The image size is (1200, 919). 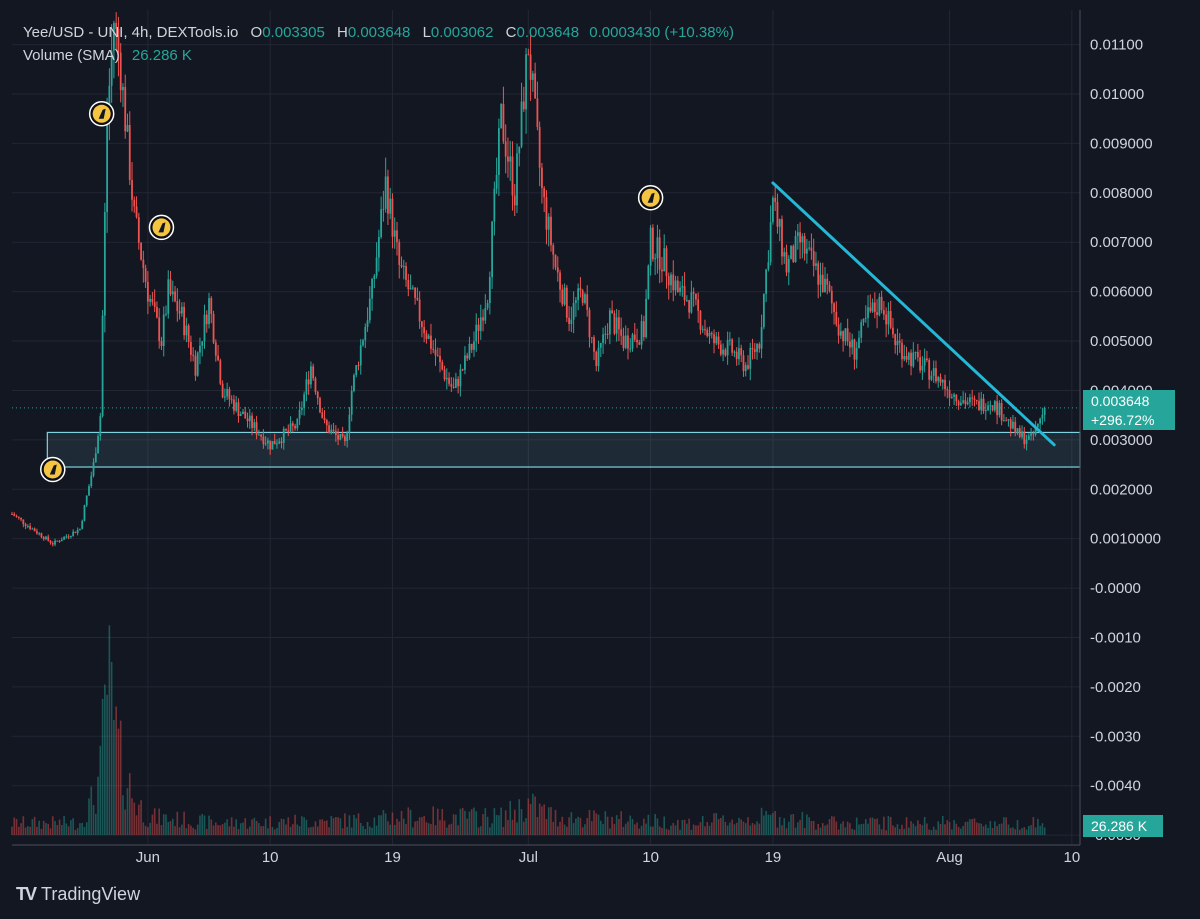 What do you see at coordinates (1123, 420) in the screenshot?
I see `change-percent: +296.72%` at bounding box center [1123, 420].